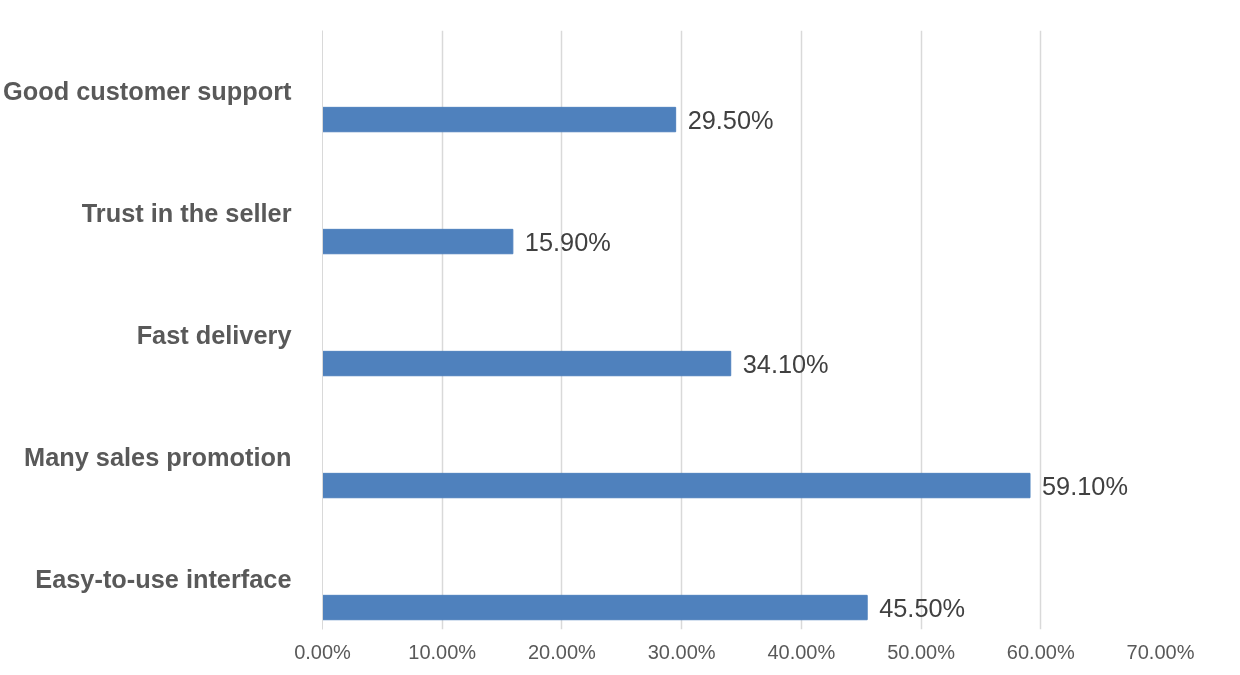 The image size is (1240, 675). I want to click on x-tick-label: 50.00%, so click(921, 651).